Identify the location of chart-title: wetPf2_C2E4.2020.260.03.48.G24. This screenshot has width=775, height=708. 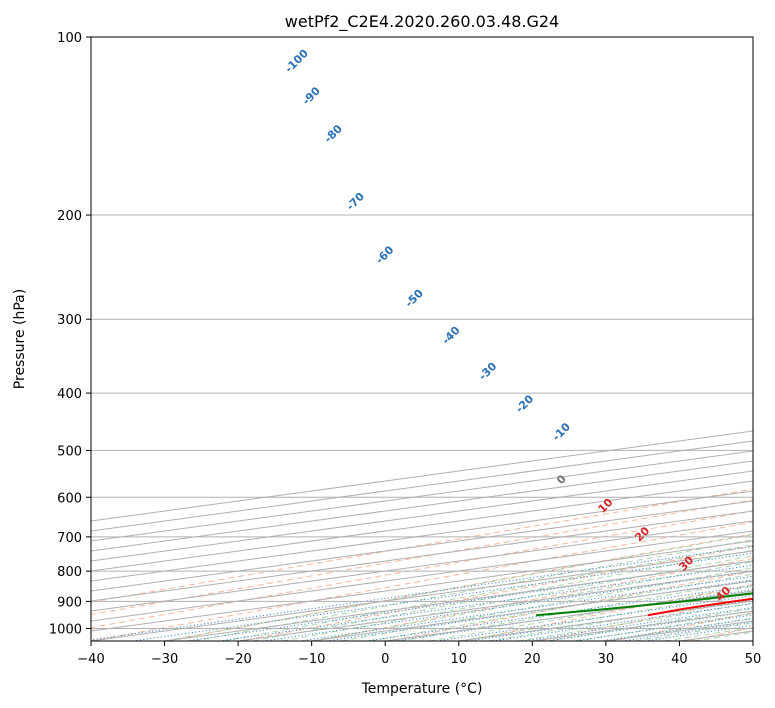
(422, 22).